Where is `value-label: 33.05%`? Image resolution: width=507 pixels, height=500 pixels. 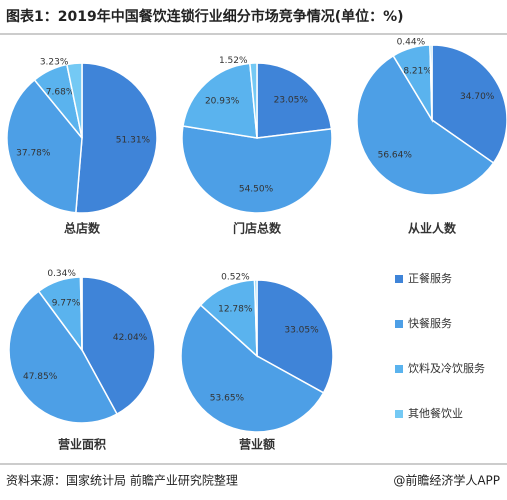
value-label: 33.05% is located at coordinates (301, 330).